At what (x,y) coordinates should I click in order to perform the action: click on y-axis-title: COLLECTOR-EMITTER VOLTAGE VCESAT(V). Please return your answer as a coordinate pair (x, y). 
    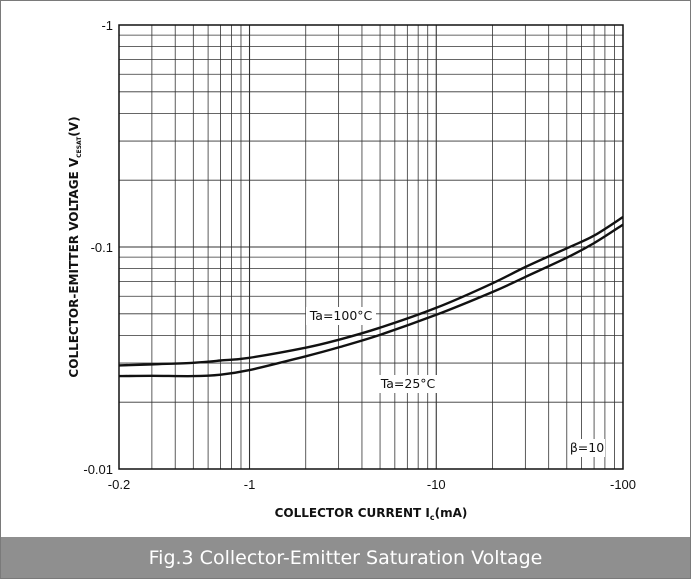
    Looking at the image, I should click on (75, 246).